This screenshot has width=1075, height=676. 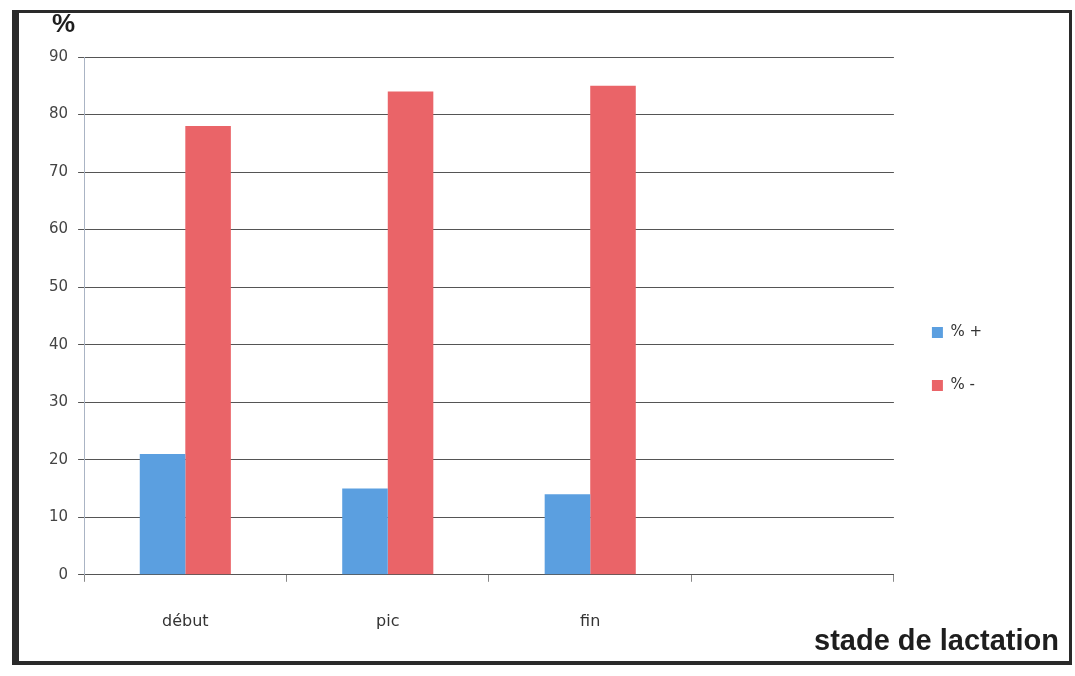 I want to click on legend-label: % +, so click(x=966, y=331).